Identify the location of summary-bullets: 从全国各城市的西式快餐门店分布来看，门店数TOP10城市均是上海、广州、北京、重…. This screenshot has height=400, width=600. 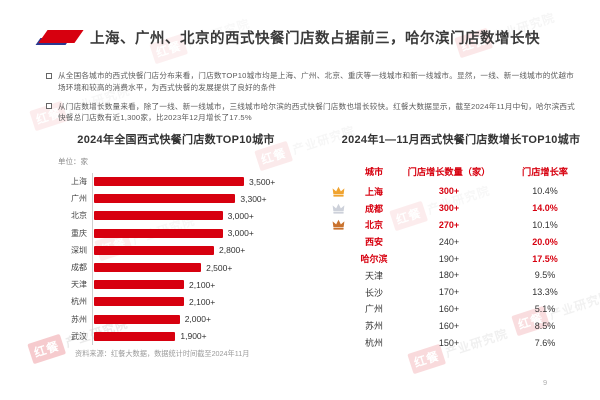
(312, 100).